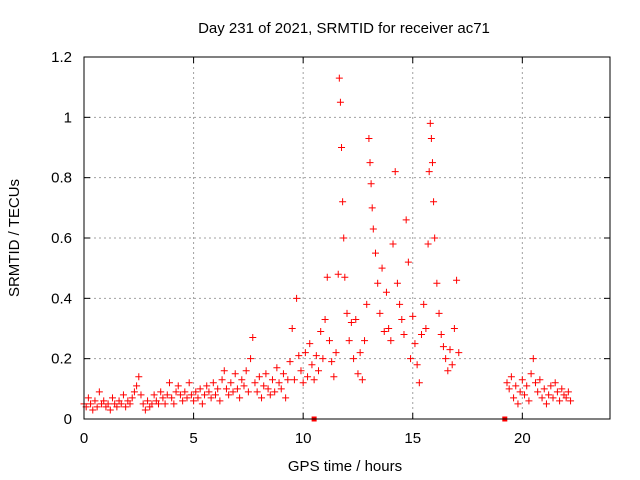 This screenshot has width=640, height=480. What do you see at coordinates (61, 57) in the screenshot?
I see `y-tick-label: 1.2` at bounding box center [61, 57].